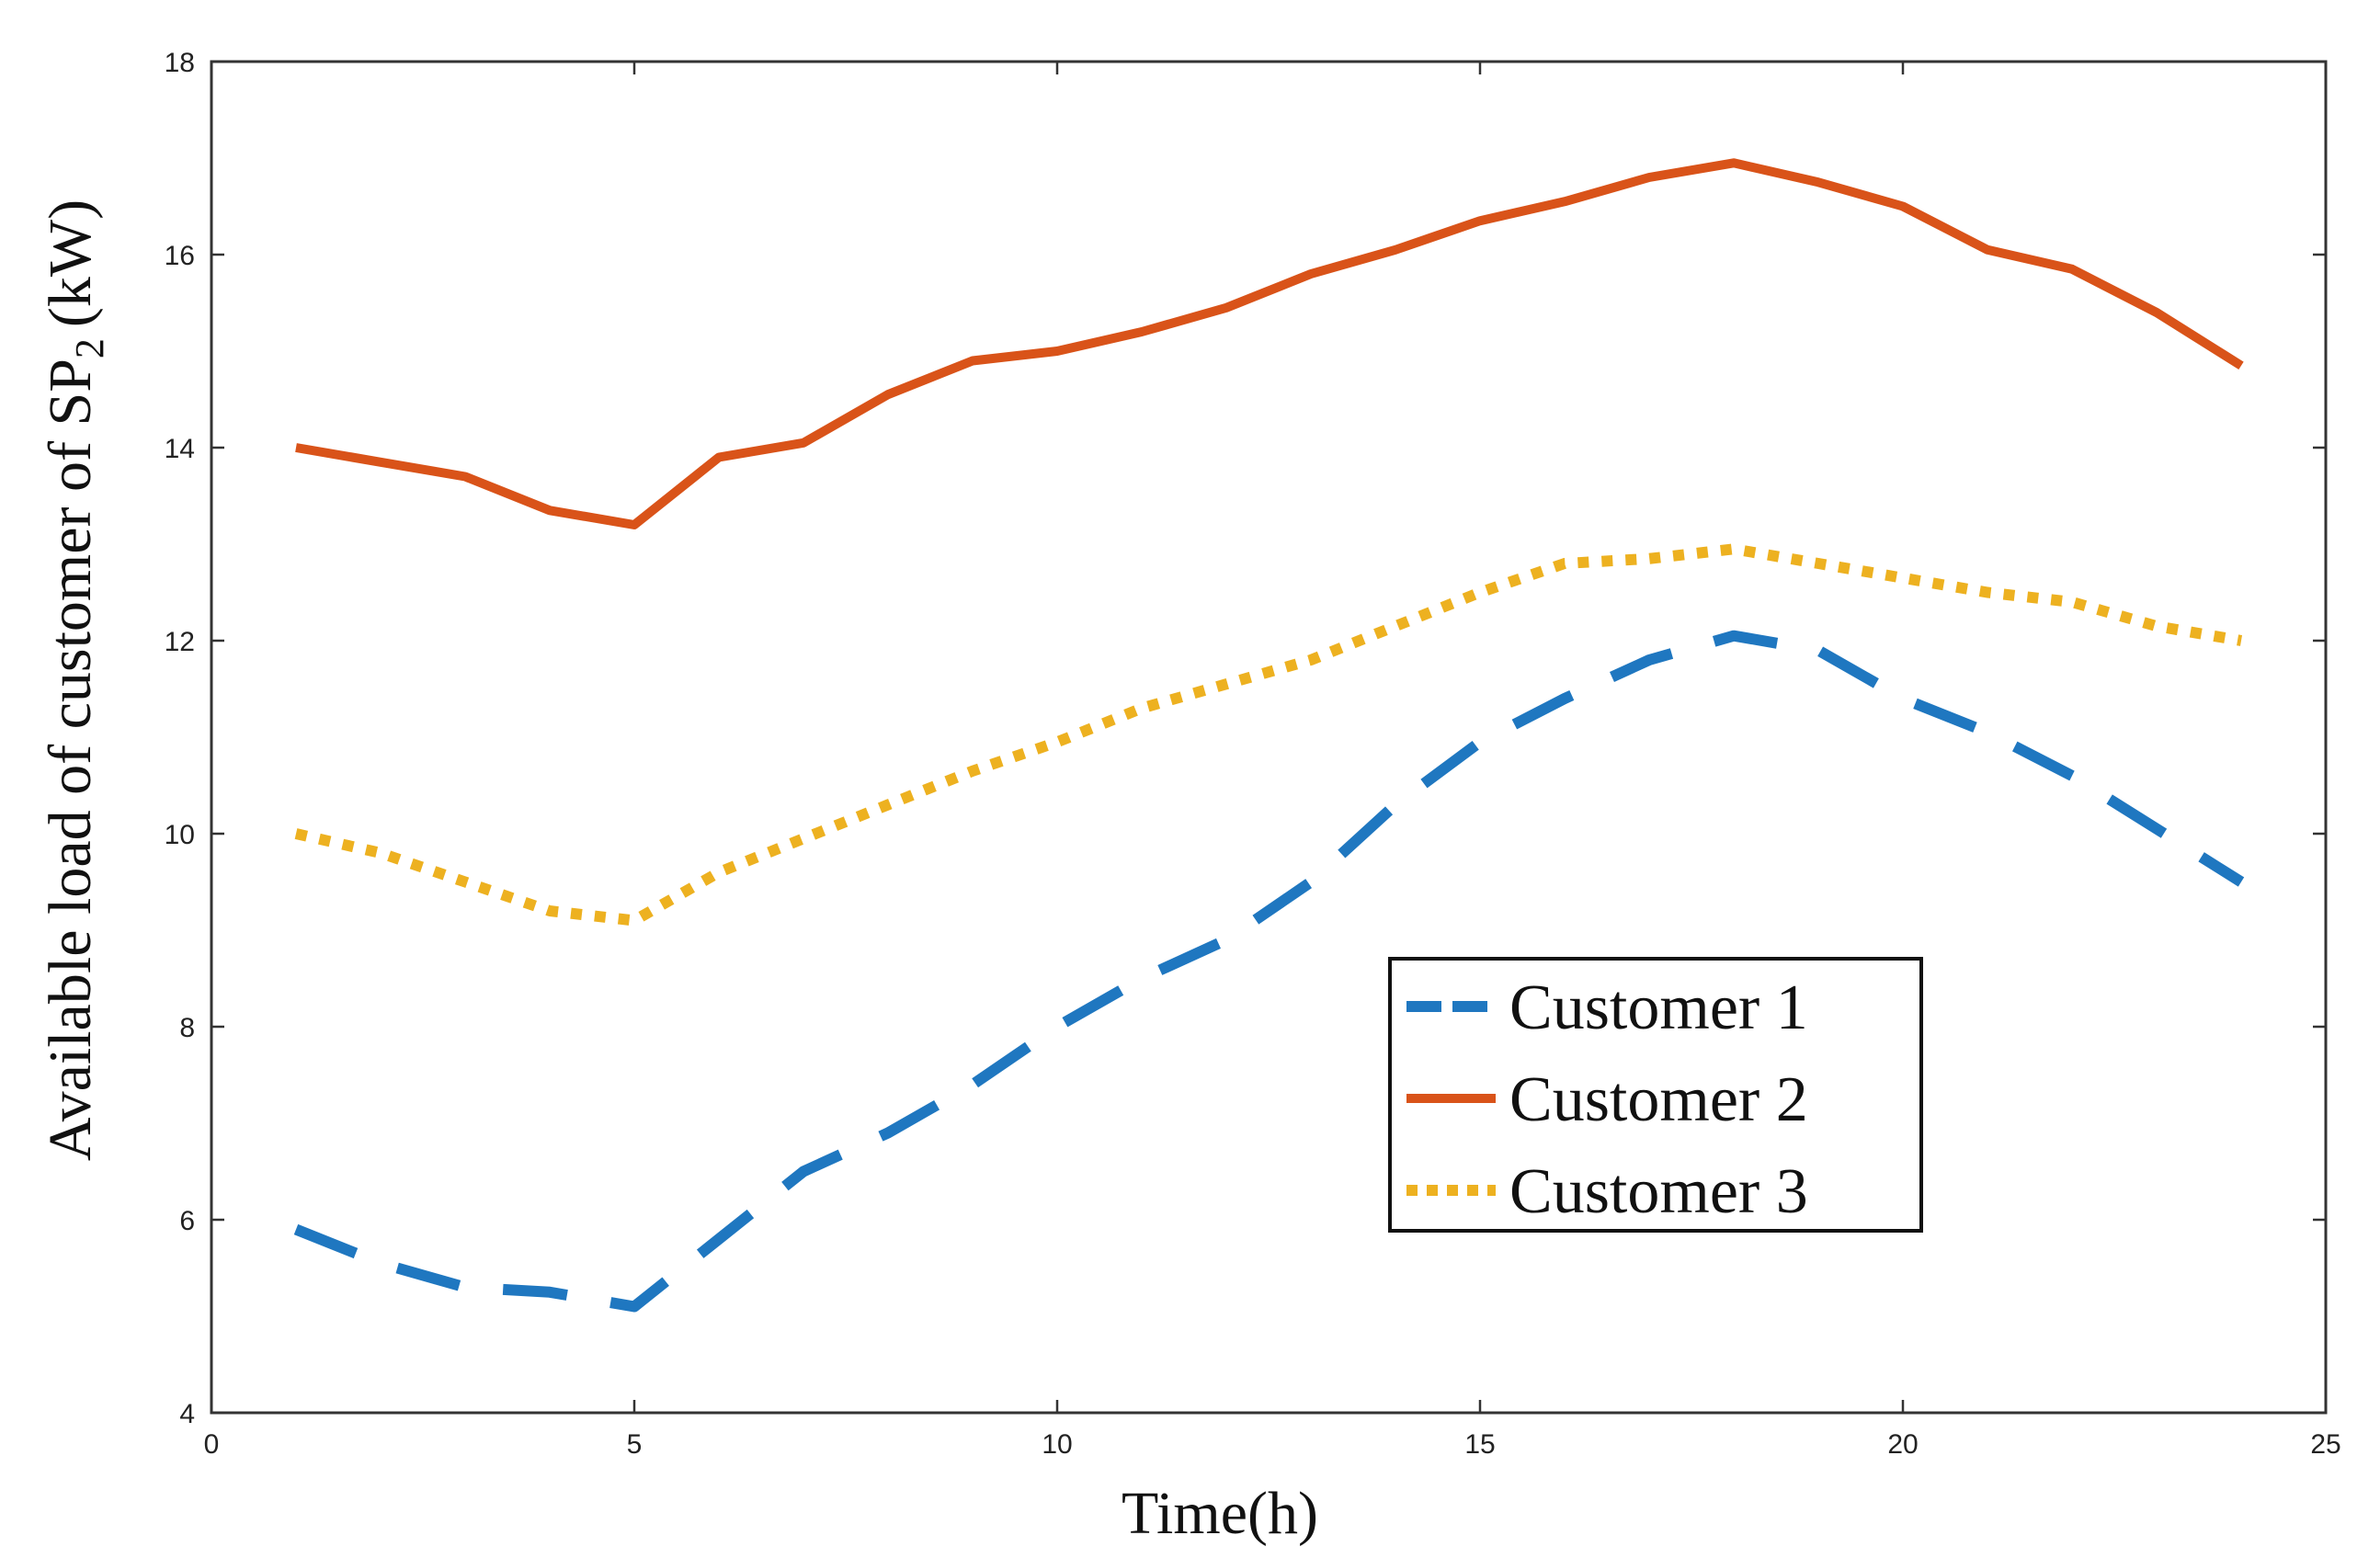  I want to click on y-axis-label-subscript: 2, so click(89, 348).